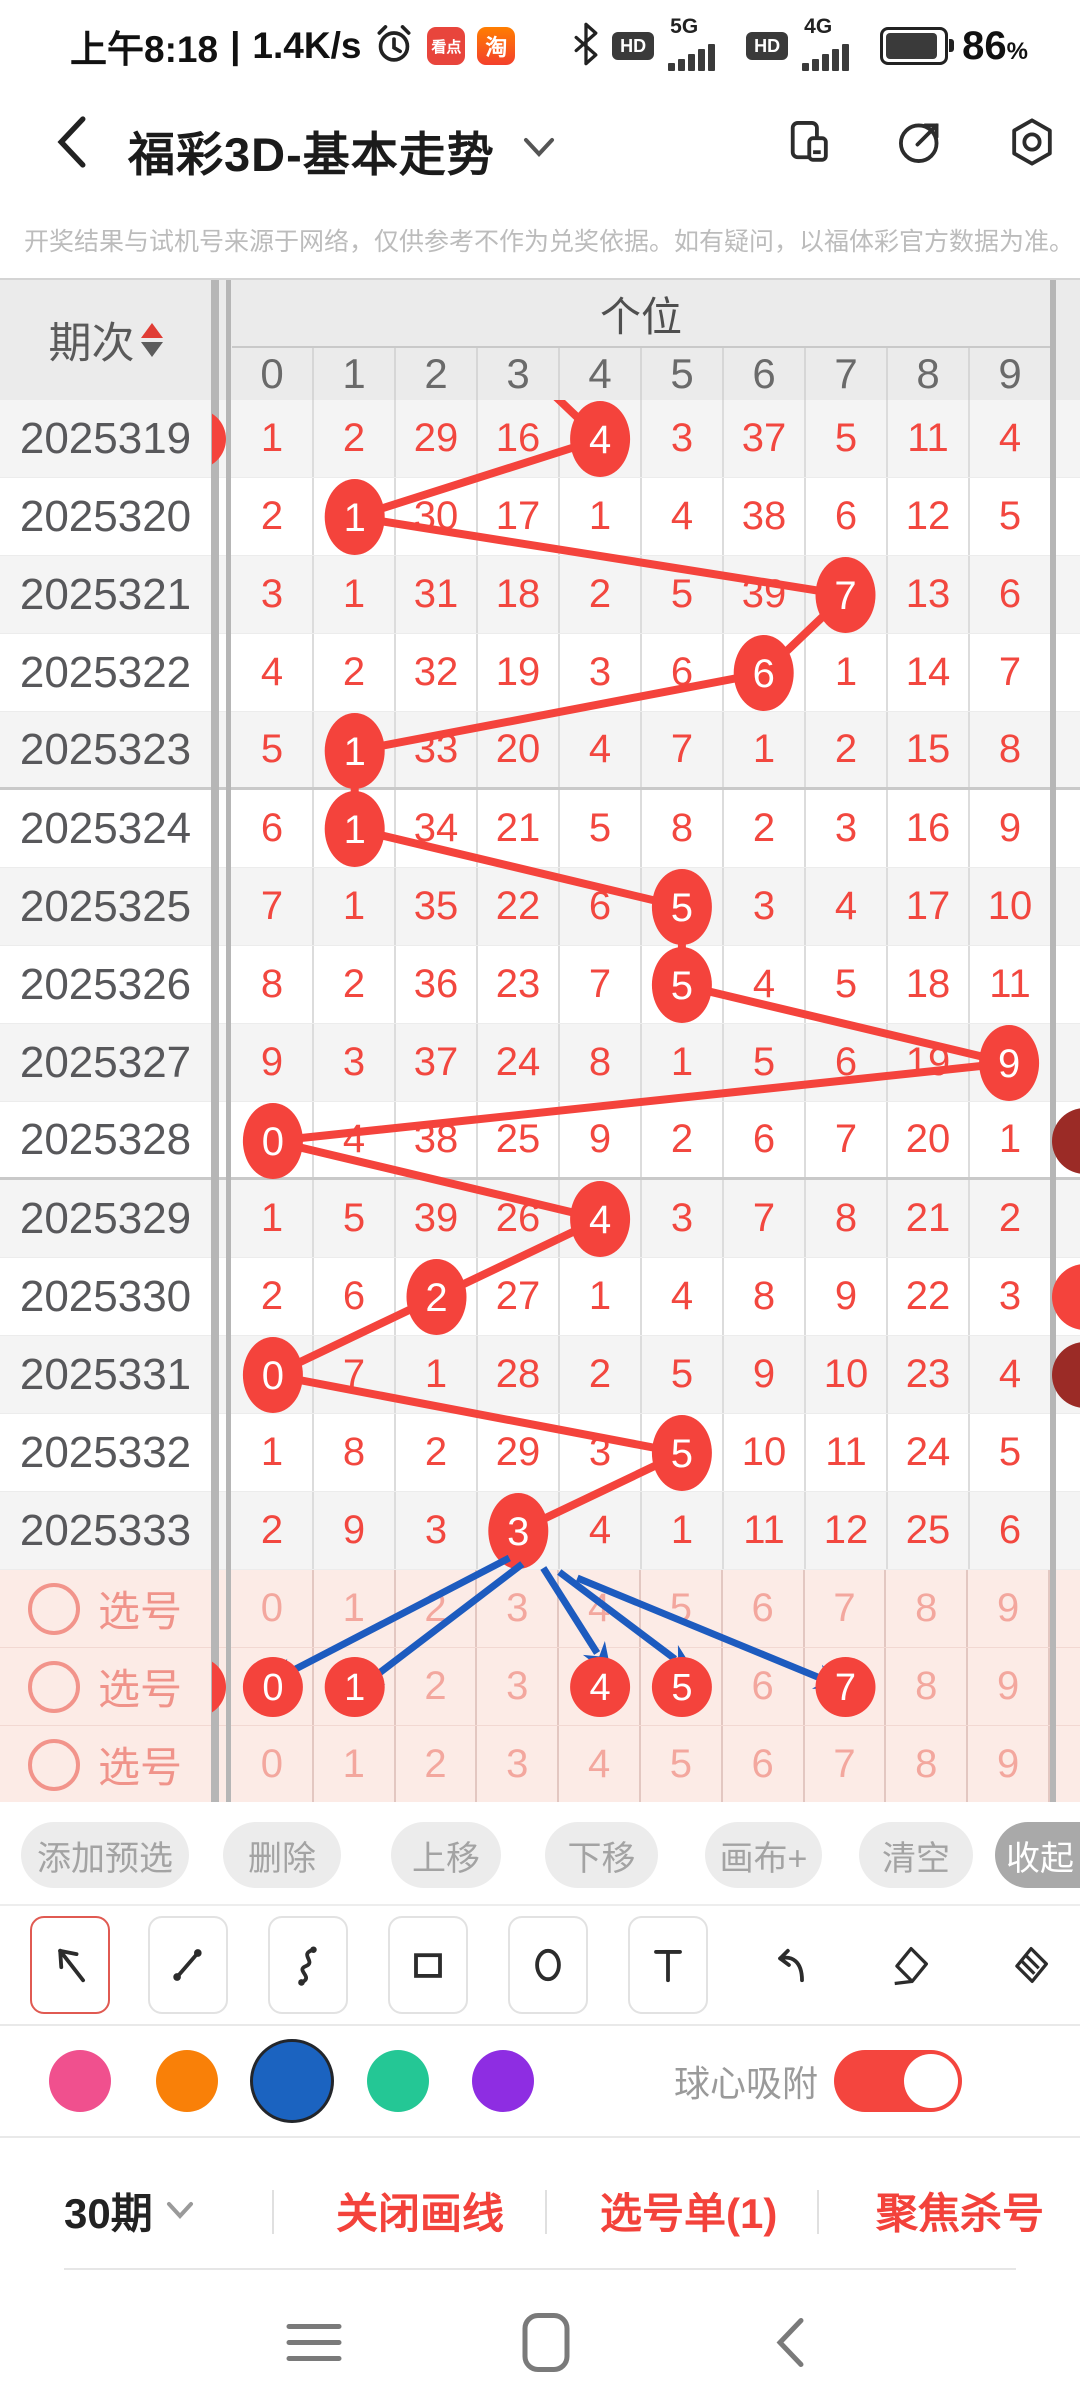 The image size is (1080, 2400). What do you see at coordinates (916, 1855) in the screenshot?
I see `action-5-button: 清空` at bounding box center [916, 1855].